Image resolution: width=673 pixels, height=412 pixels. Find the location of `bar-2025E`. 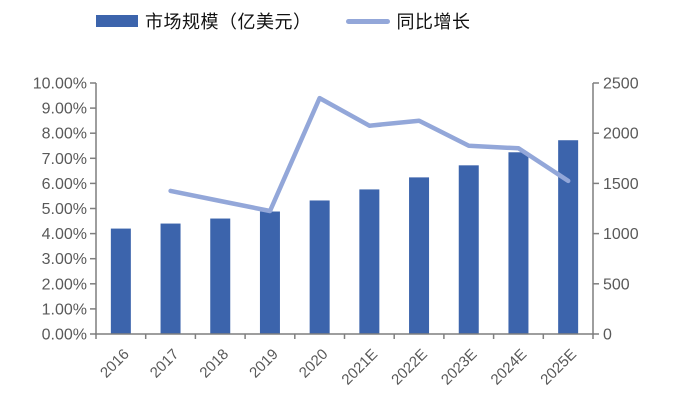

bar-2025E is located at coordinates (568, 237).